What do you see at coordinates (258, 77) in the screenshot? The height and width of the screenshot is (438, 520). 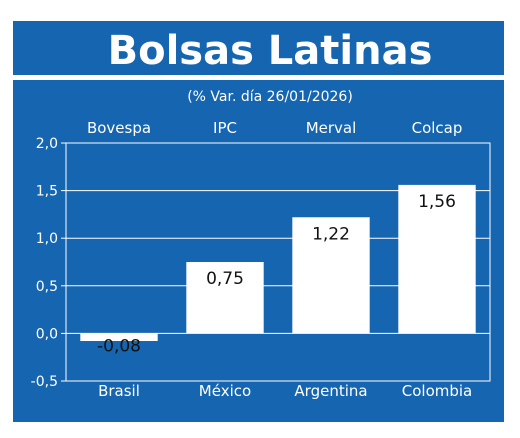 I see `title-separator` at bounding box center [258, 77].